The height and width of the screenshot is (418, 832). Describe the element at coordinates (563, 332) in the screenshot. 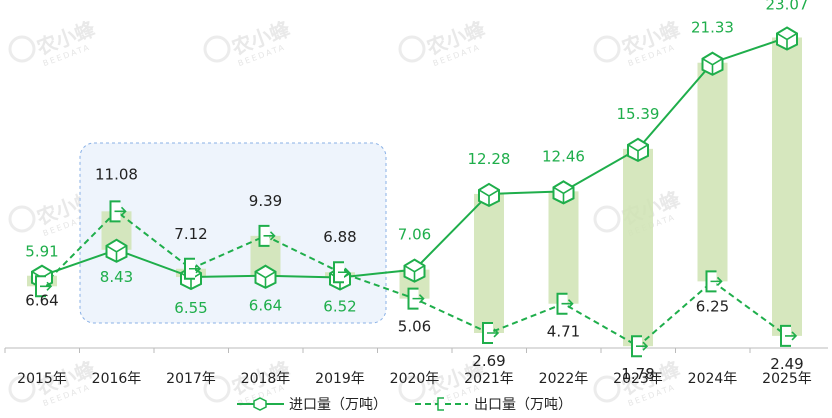

I see `export-label: 4.71` at that location.